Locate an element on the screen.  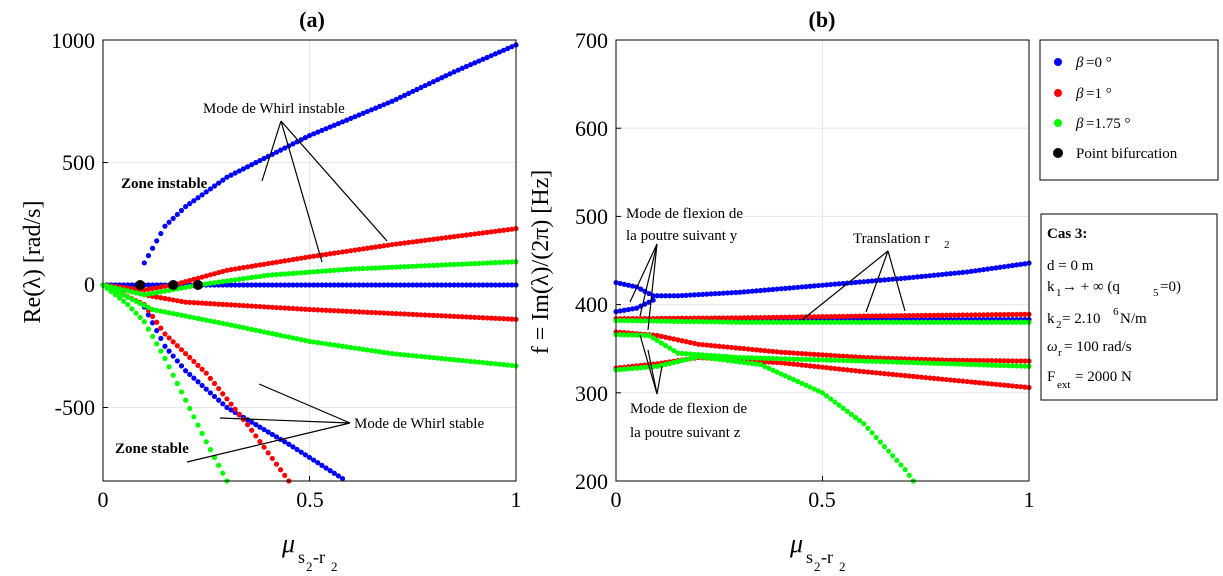
info-k2-main: k is located at coordinates (1051, 319).